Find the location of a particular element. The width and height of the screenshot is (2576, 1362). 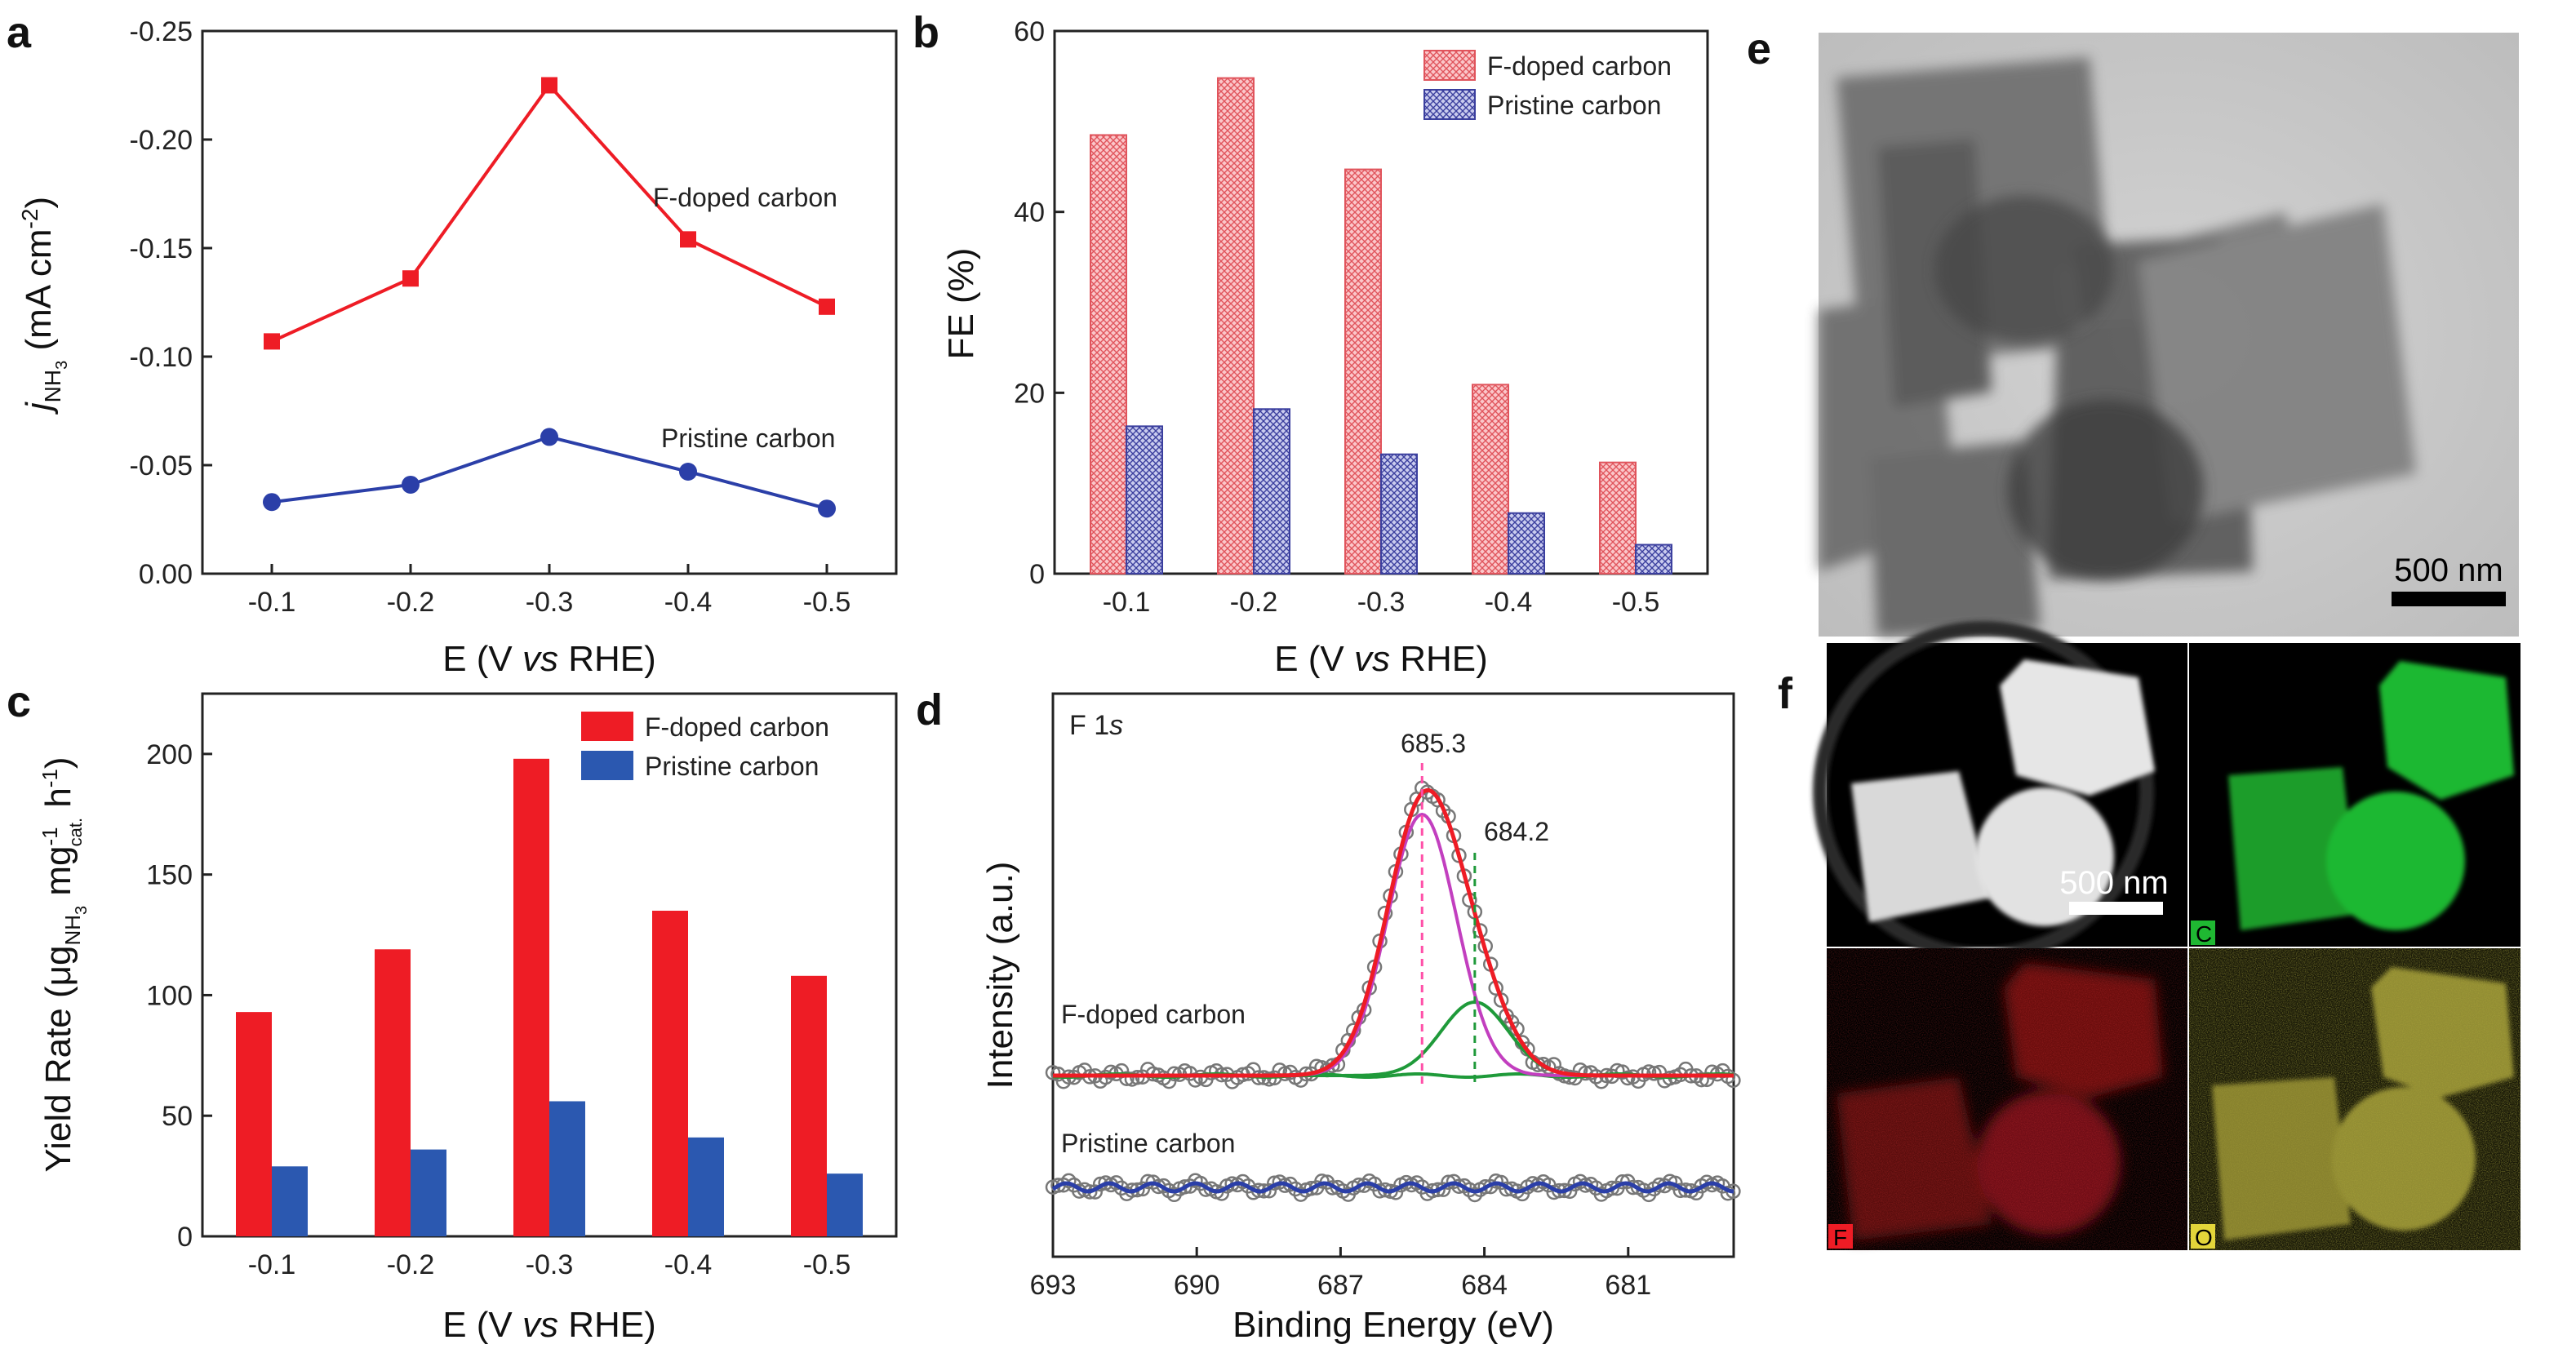

panel-d-x-ticks: 693 690 687 684 681 is located at coordinates (1340, 1274).